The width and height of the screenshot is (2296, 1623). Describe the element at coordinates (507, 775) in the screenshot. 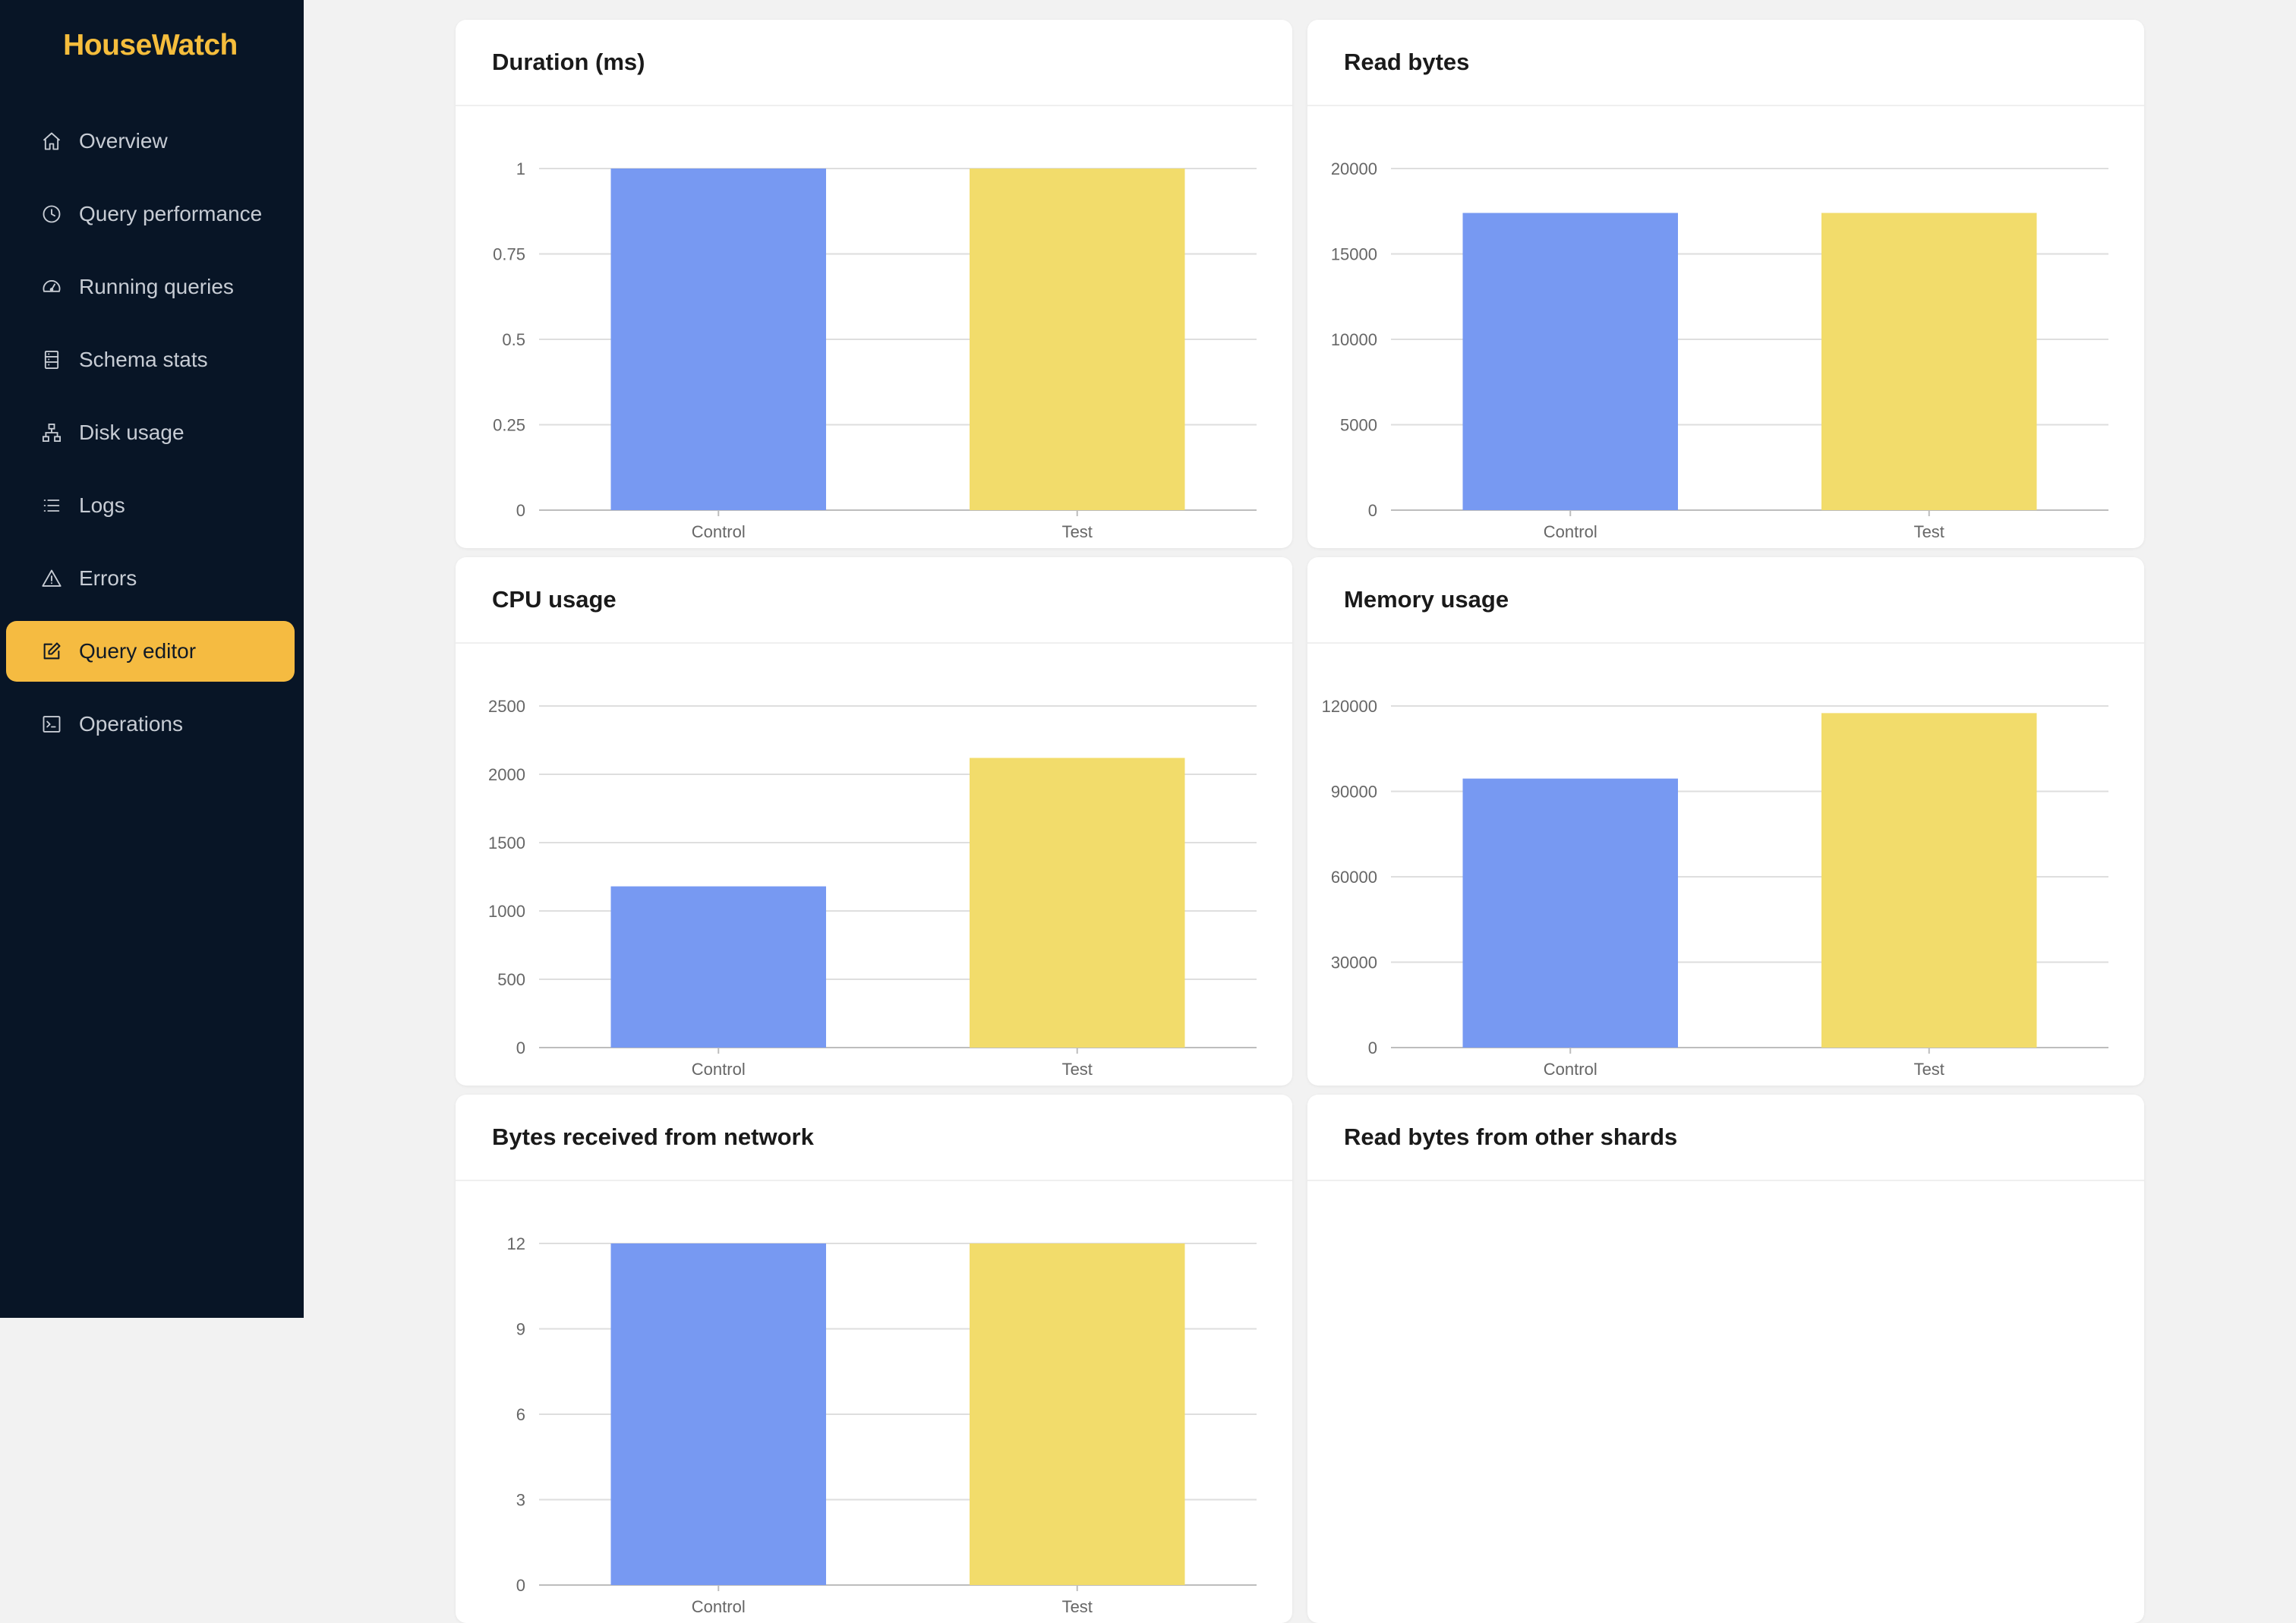

I see `y-tick-label: 2000` at that location.